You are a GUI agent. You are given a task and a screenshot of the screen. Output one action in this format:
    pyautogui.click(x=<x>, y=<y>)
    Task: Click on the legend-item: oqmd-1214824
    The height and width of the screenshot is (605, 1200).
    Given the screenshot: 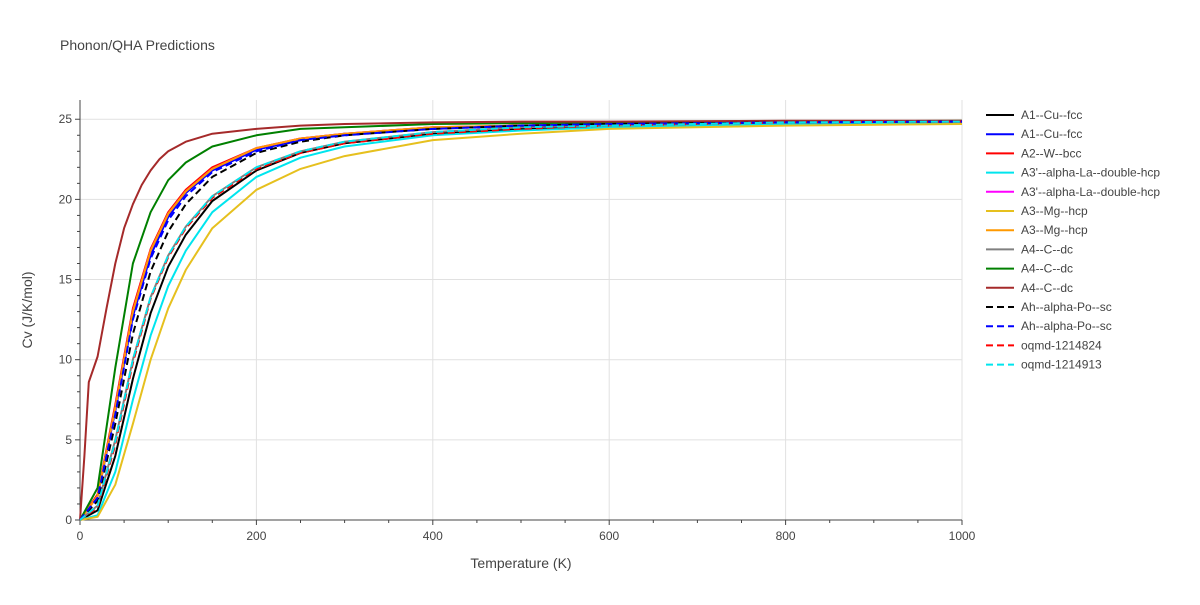 What is the action you would take?
    pyautogui.click(x=1044, y=345)
    